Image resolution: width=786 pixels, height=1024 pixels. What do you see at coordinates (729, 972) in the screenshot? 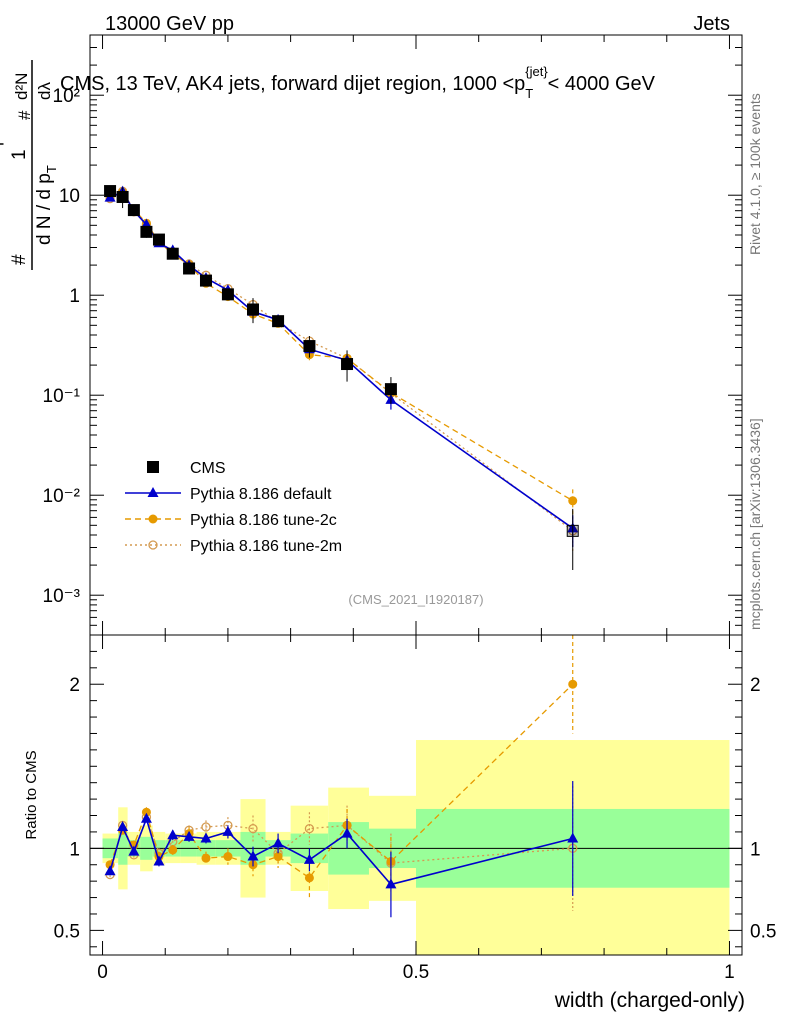
I see `x-tick-label: 1` at bounding box center [729, 972].